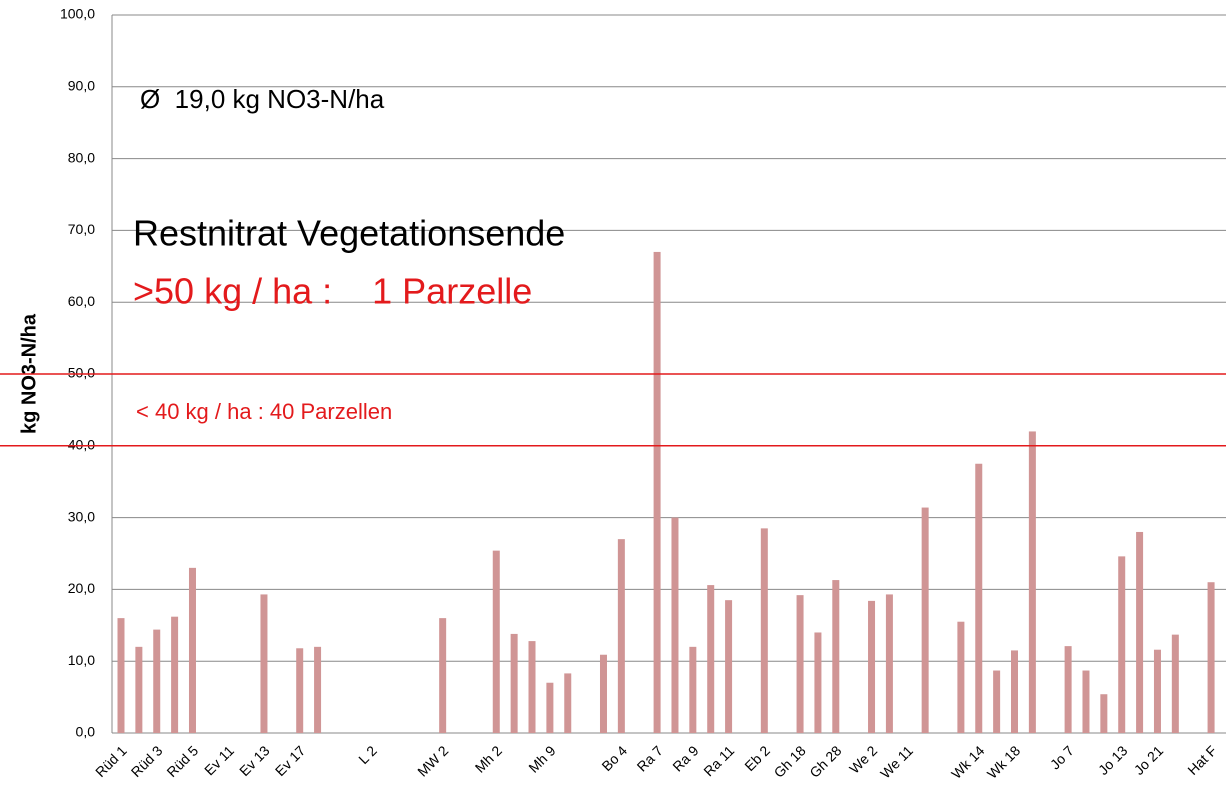  I want to click on annotation: < 40 kg / ha : 40 Parzellen, so click(264, 411).